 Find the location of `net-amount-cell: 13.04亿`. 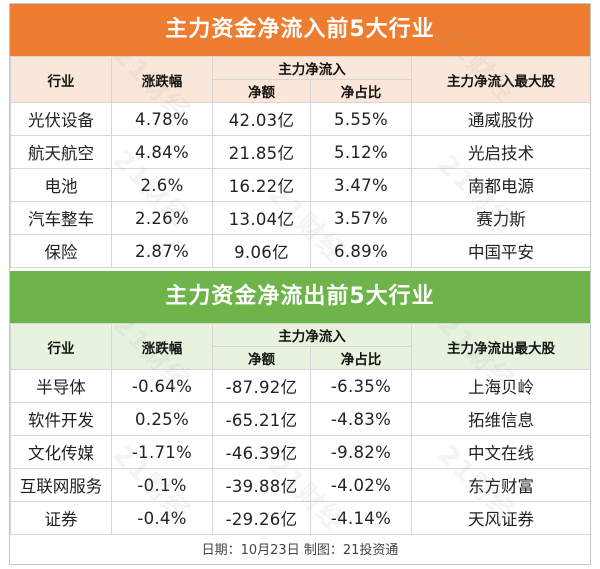

net-amount-cell: 13.04亿 is located at coordinates (261, 218).